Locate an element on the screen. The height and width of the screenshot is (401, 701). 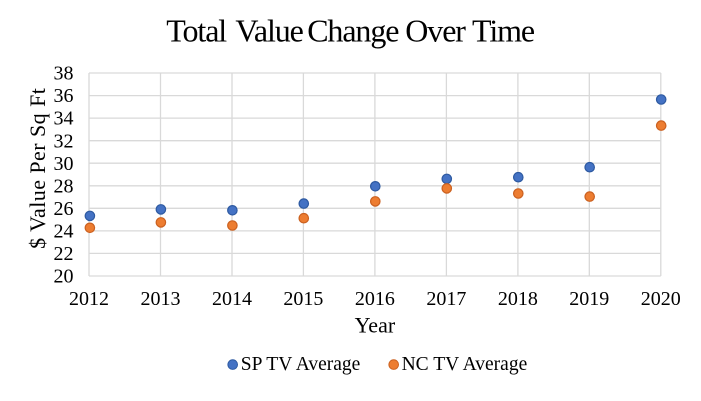
svg-text: 2018 is located at coordinates (518, 299).